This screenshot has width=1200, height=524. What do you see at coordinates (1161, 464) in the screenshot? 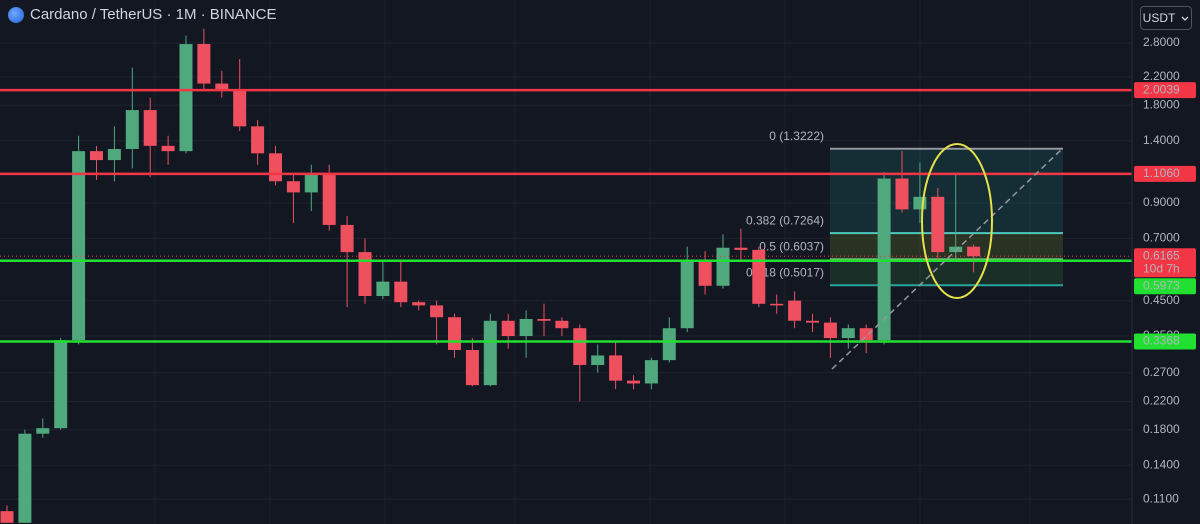
I see `y-tick-label: 0.1400` at bounding box center [1161, 464].